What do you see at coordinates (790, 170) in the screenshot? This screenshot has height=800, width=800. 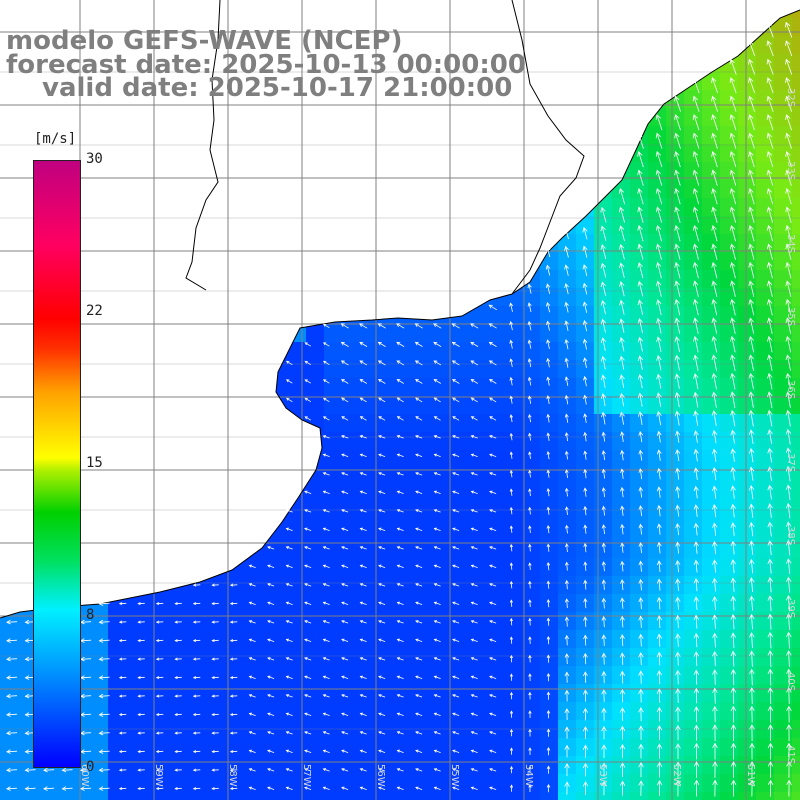 I see `lat-label: 33S` at bounding box center [790, 170].